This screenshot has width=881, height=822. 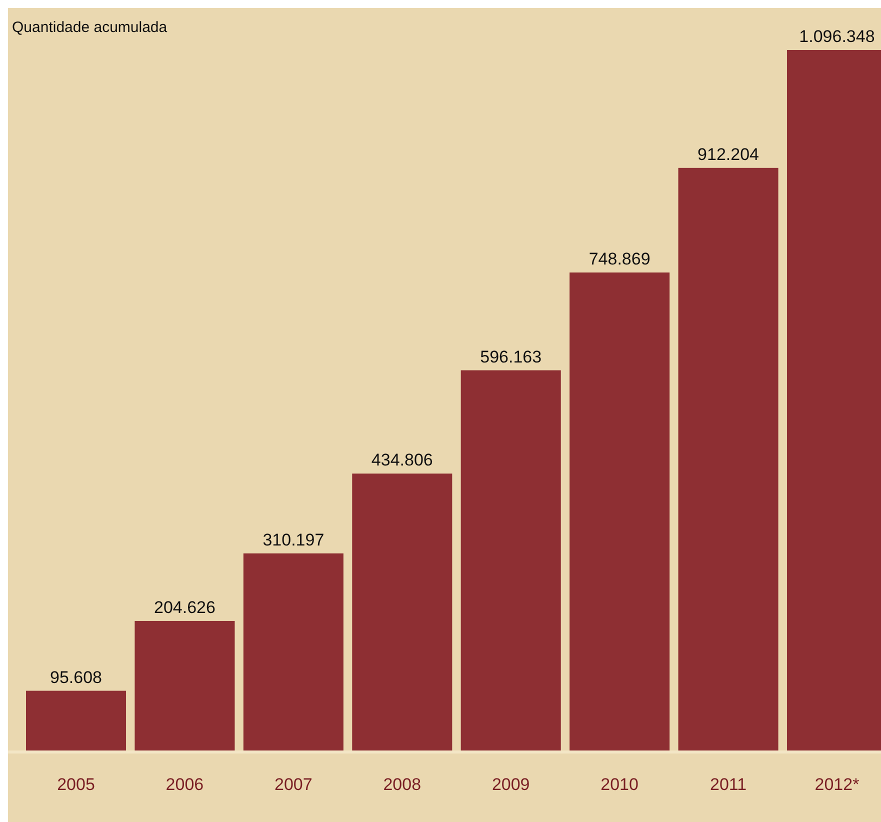 What do you see at coordinates (185, 784) in the screenshot?
I see `x-tick-label: 2006` at bounding box center [185, 784].